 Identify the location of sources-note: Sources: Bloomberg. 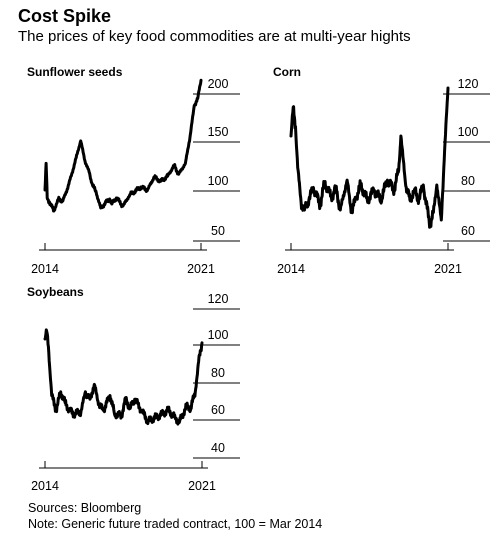
(85, 508).